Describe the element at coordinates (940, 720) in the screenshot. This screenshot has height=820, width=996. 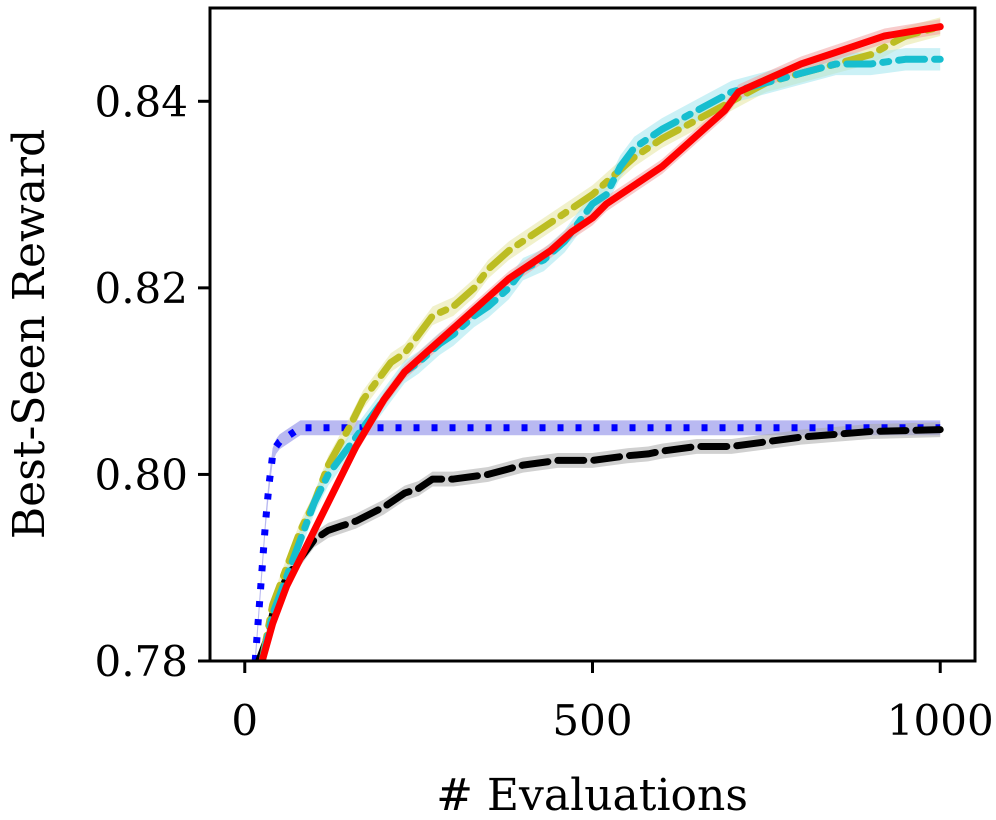
I see `x-tick-label: 1000` at that location.